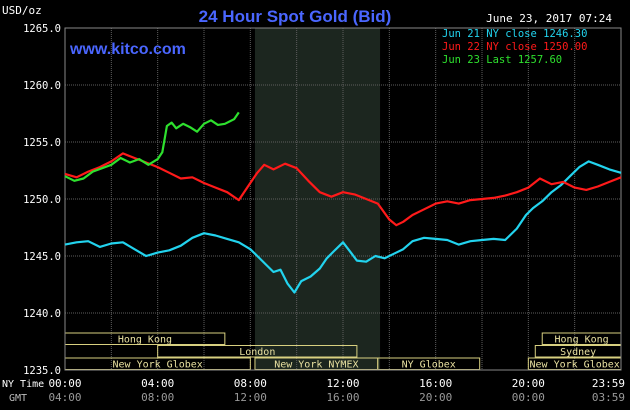 The height and width of the screenshot is (410, 630). I want to click on legend-entry-jun22: Jun 22 NY close 1250.00, so click(514, 47).